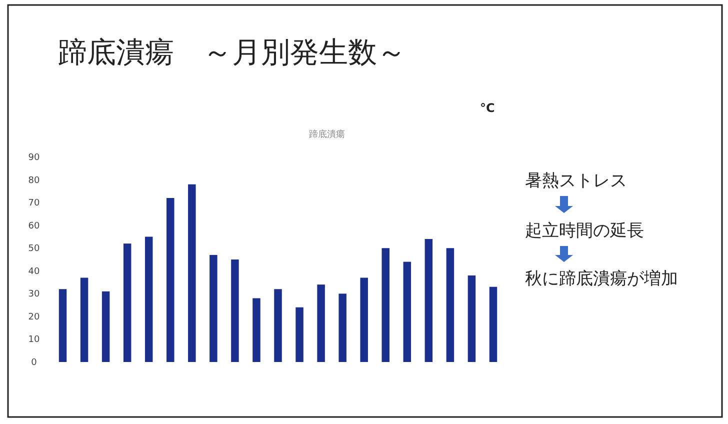 The image size is (728, 424). I want to click on y-tick-label: 0, so click(34, 363).